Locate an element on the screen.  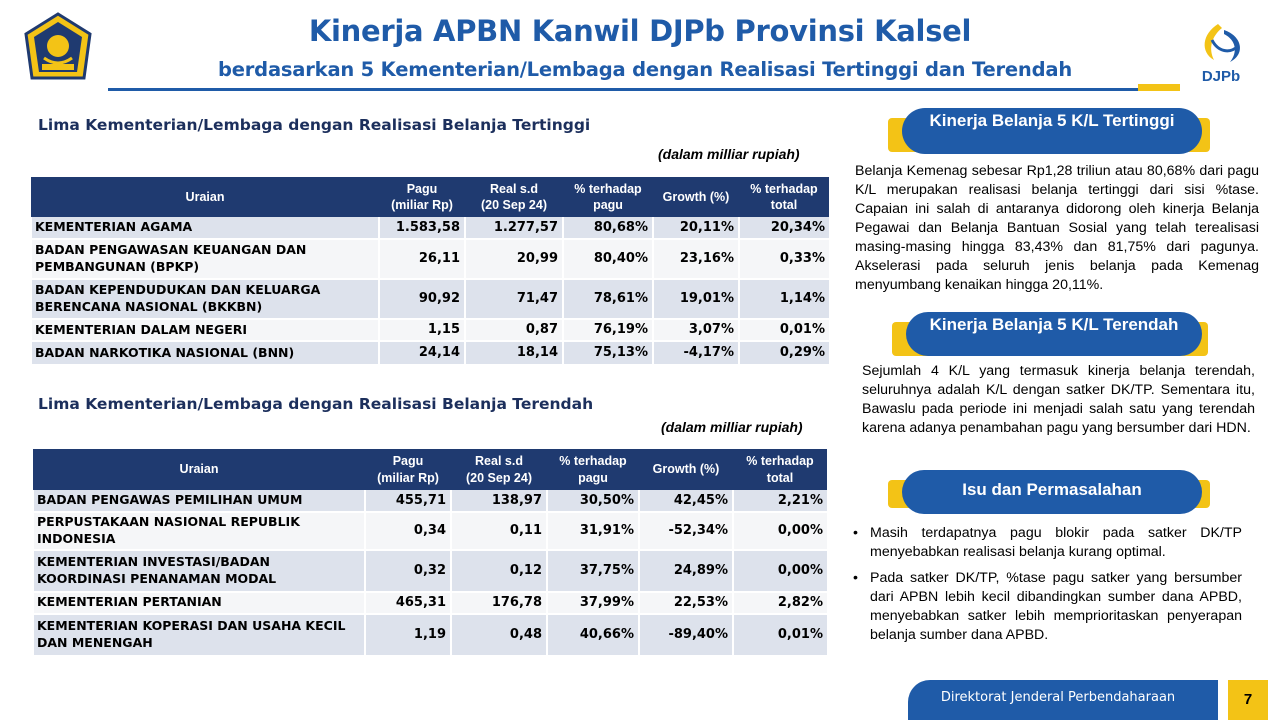
row-real: 20,99 is located at coordinates (513, 259).